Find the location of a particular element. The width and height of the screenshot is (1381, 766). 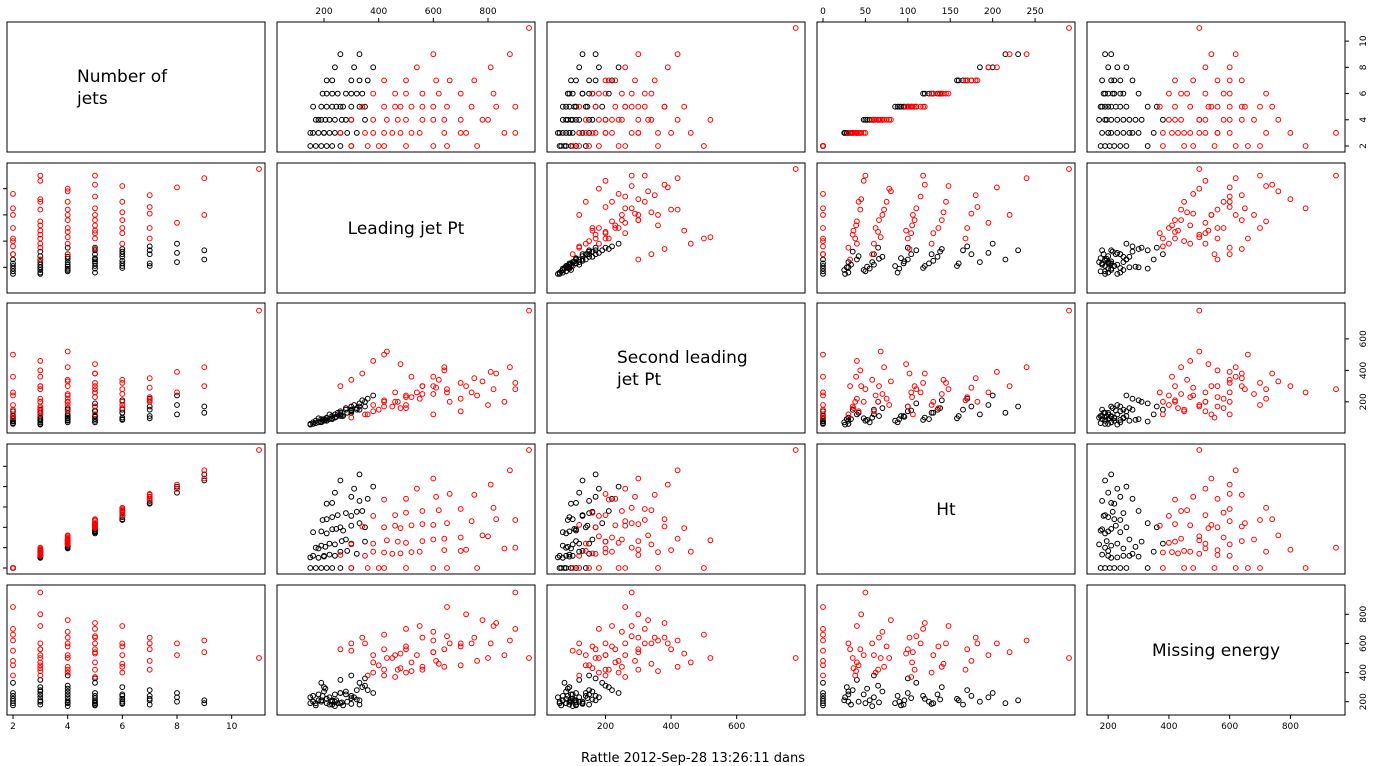

panel-lead-njets is located at coordinates (136, 228).